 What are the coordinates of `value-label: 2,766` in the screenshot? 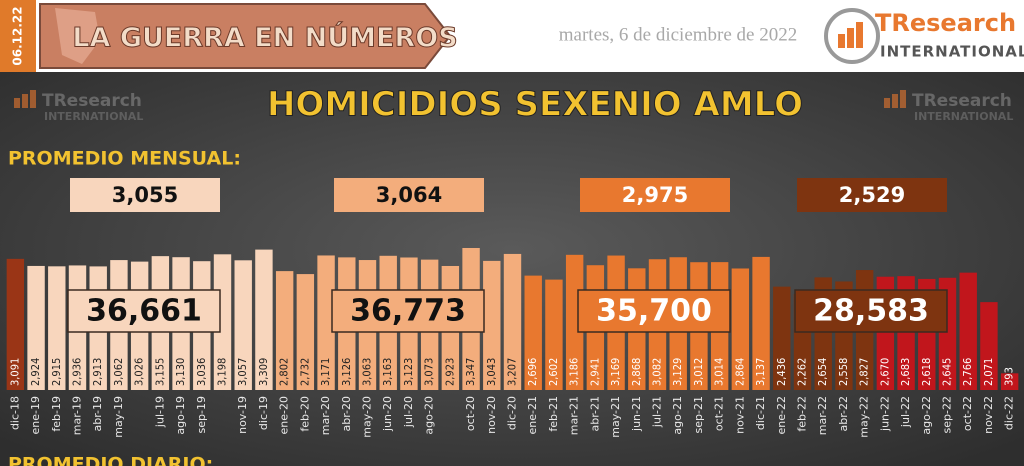 It's located at (967, 372).